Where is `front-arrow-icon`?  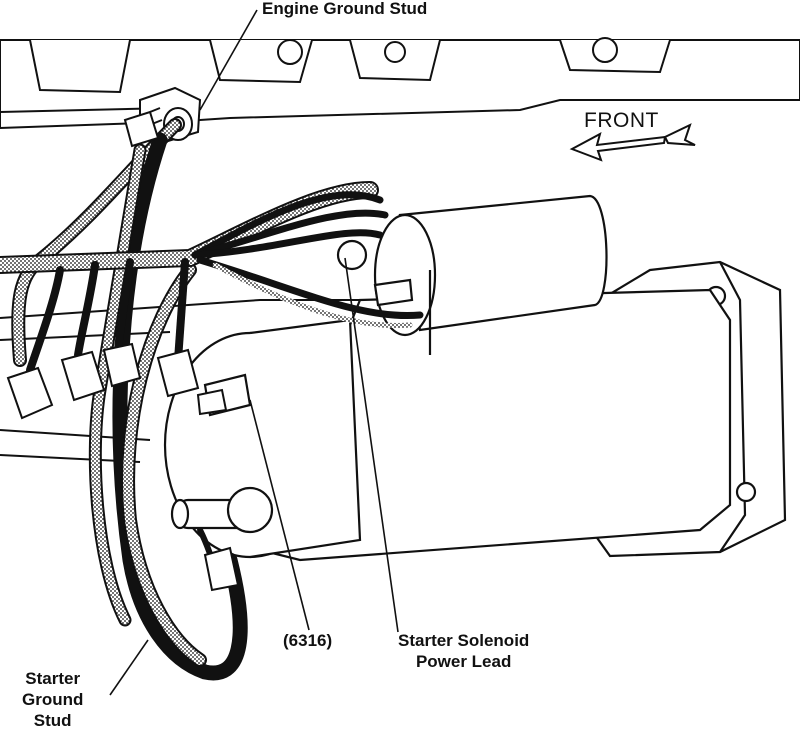
front-arrow-icon is located at coordinates (632, 142).